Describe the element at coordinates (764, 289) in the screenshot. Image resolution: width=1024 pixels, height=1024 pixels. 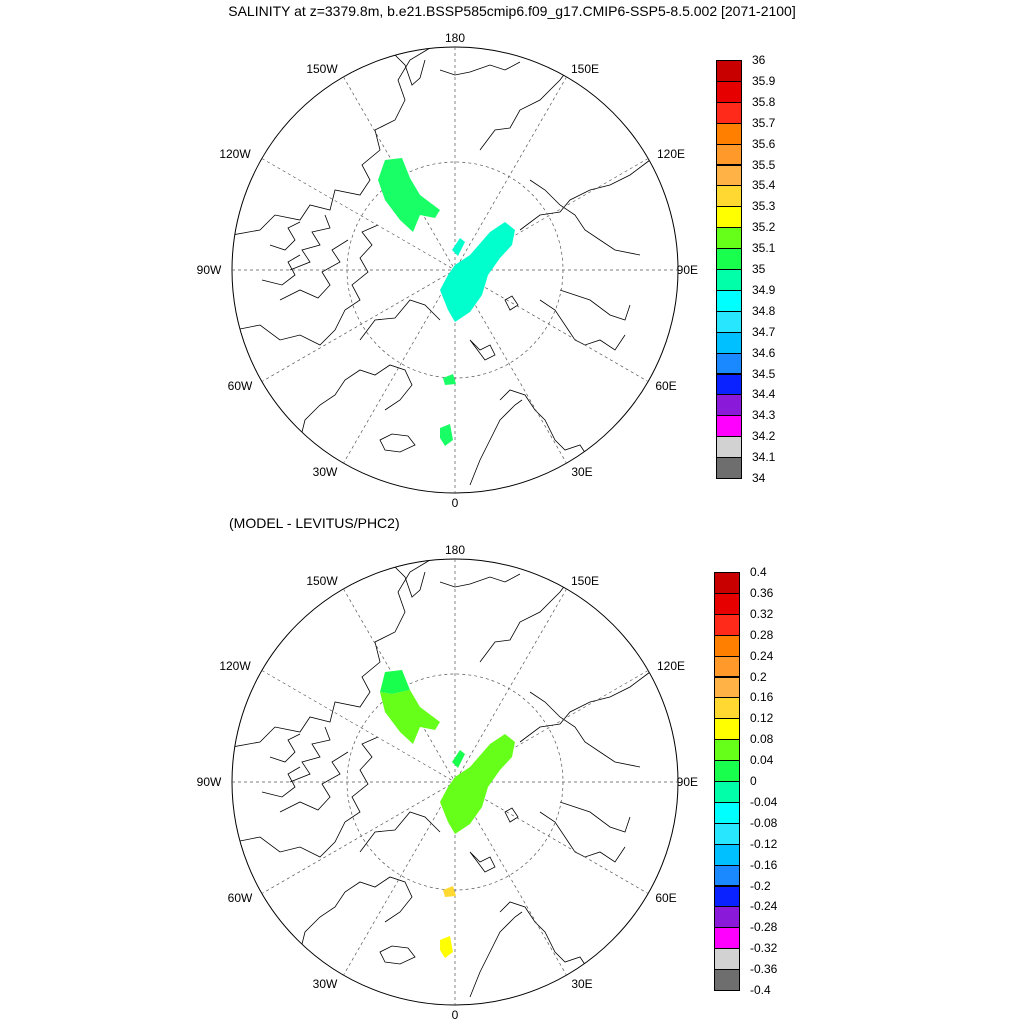
I see `colorbar-tick-label: 34.9` at that location.